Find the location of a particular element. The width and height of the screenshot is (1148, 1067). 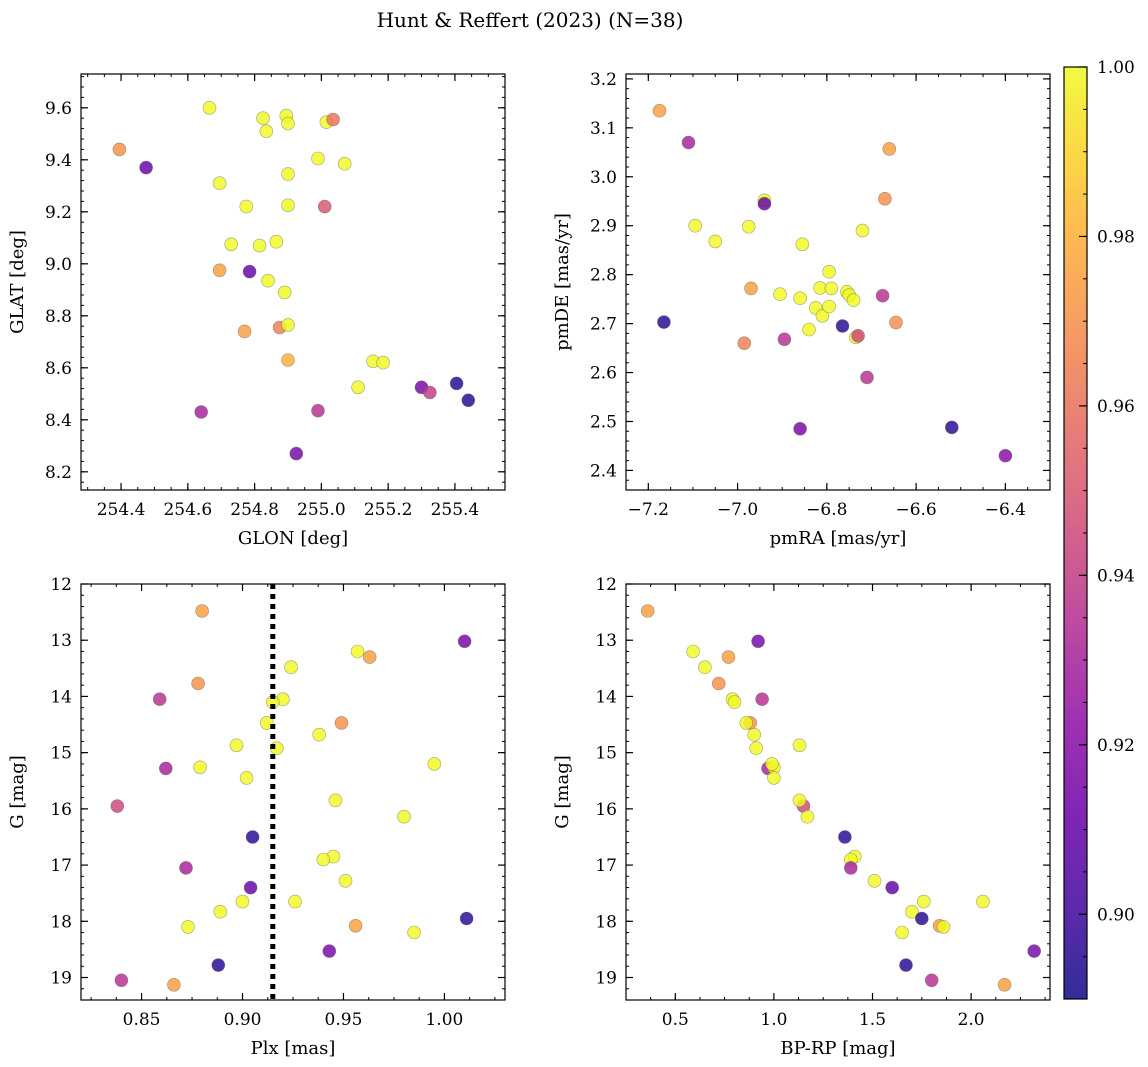

x-tick-label: 2.0 is located at coordinates (971, 1020).